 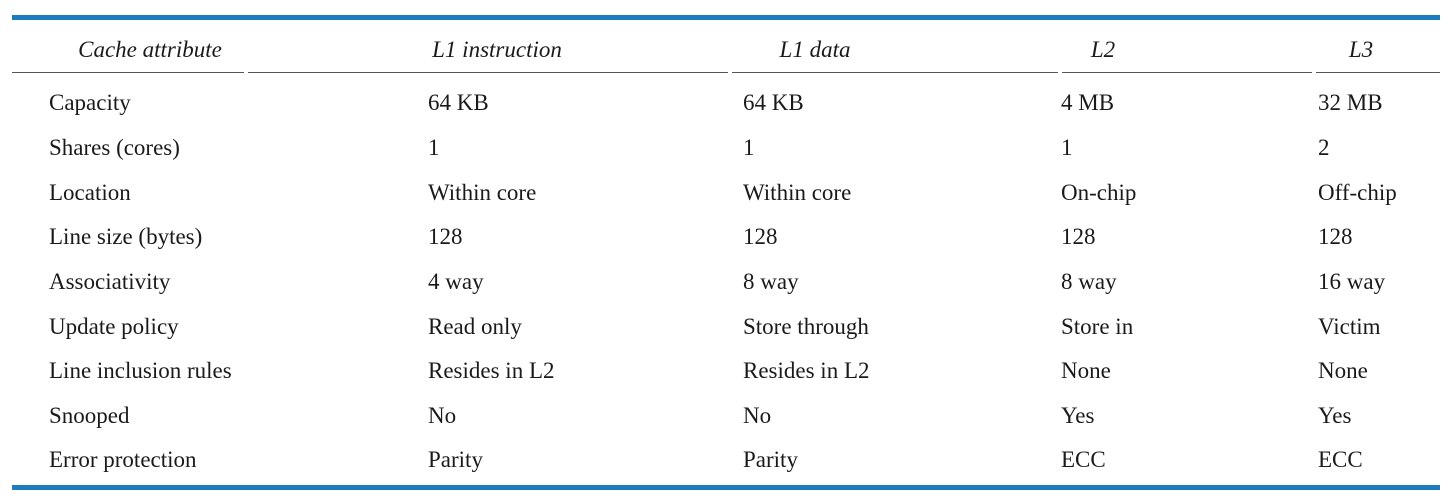 I want to click on table-cell-l1-instruction: Read only, so click(x=475, y=326).